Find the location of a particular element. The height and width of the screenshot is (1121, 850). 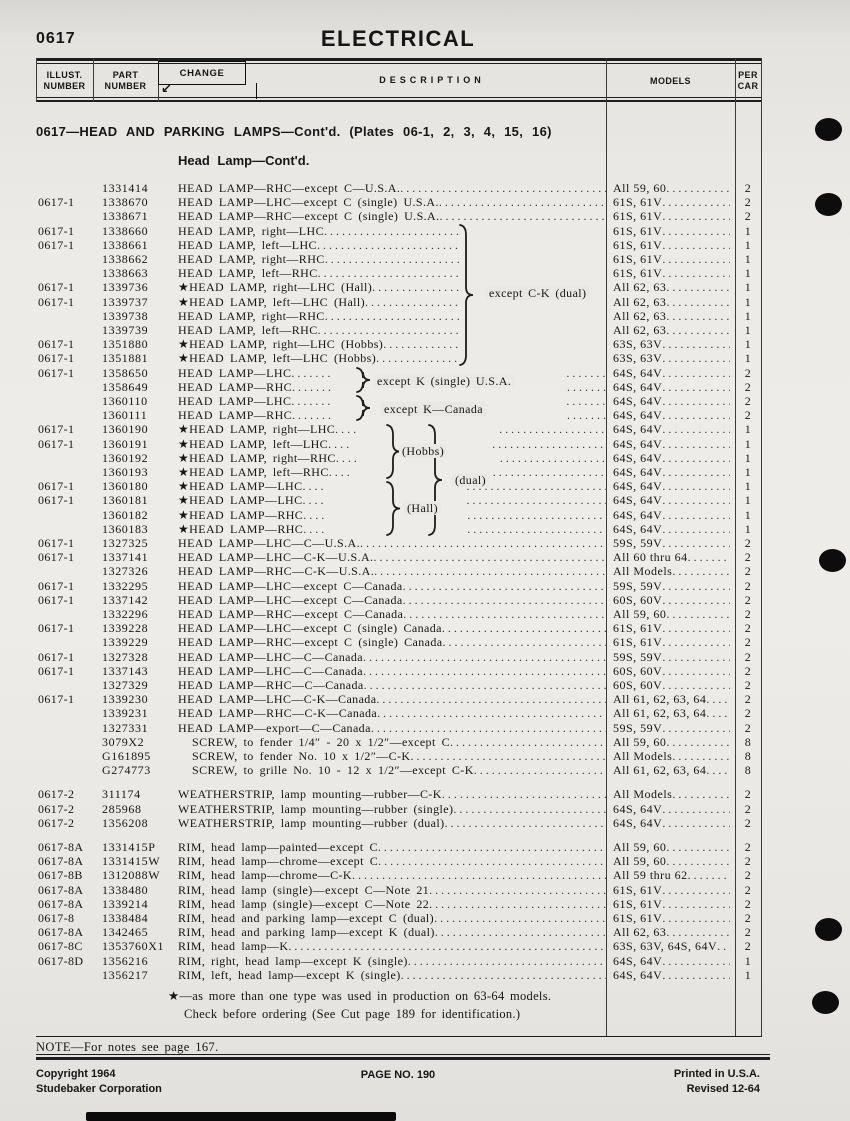

description-text: HEAD LAMP, left—RHC is located at coordinates (248, 330).